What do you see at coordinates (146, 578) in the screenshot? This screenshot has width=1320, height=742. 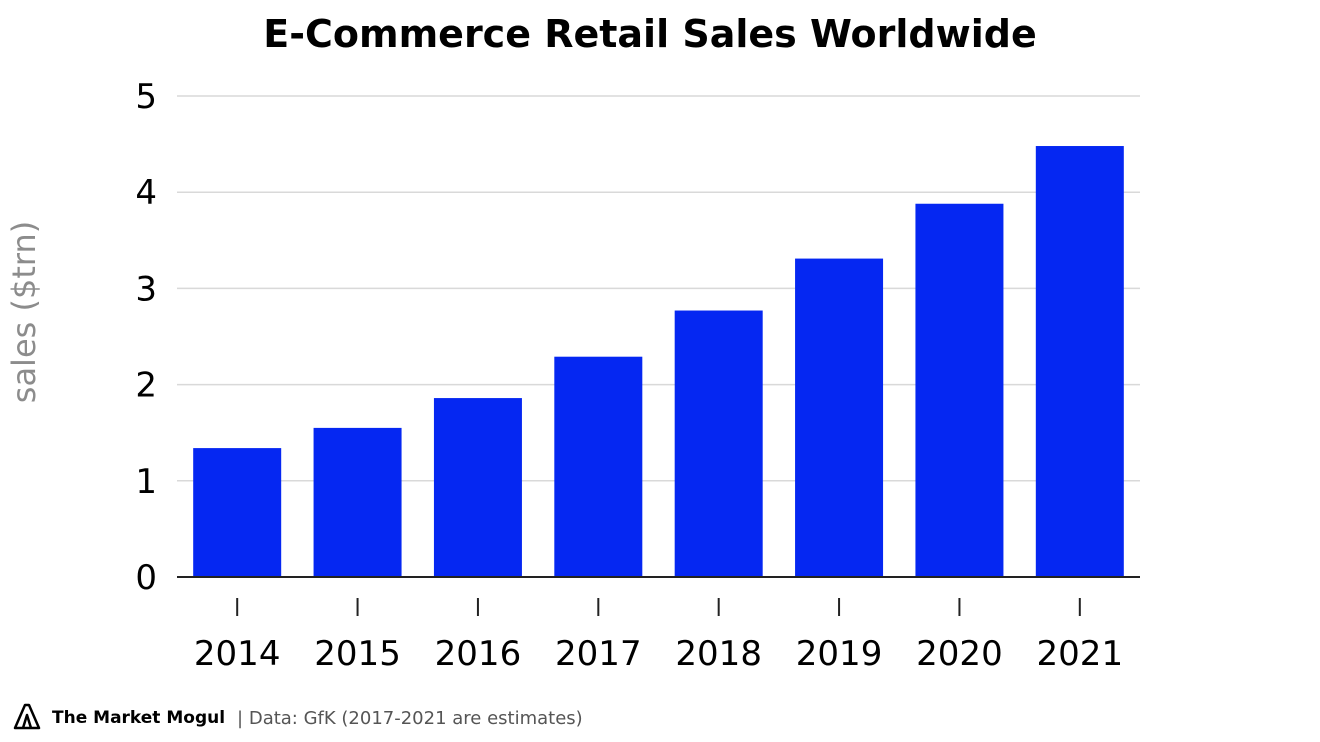 I see `y-tick-label: 0` at bounding box center [146, 578].